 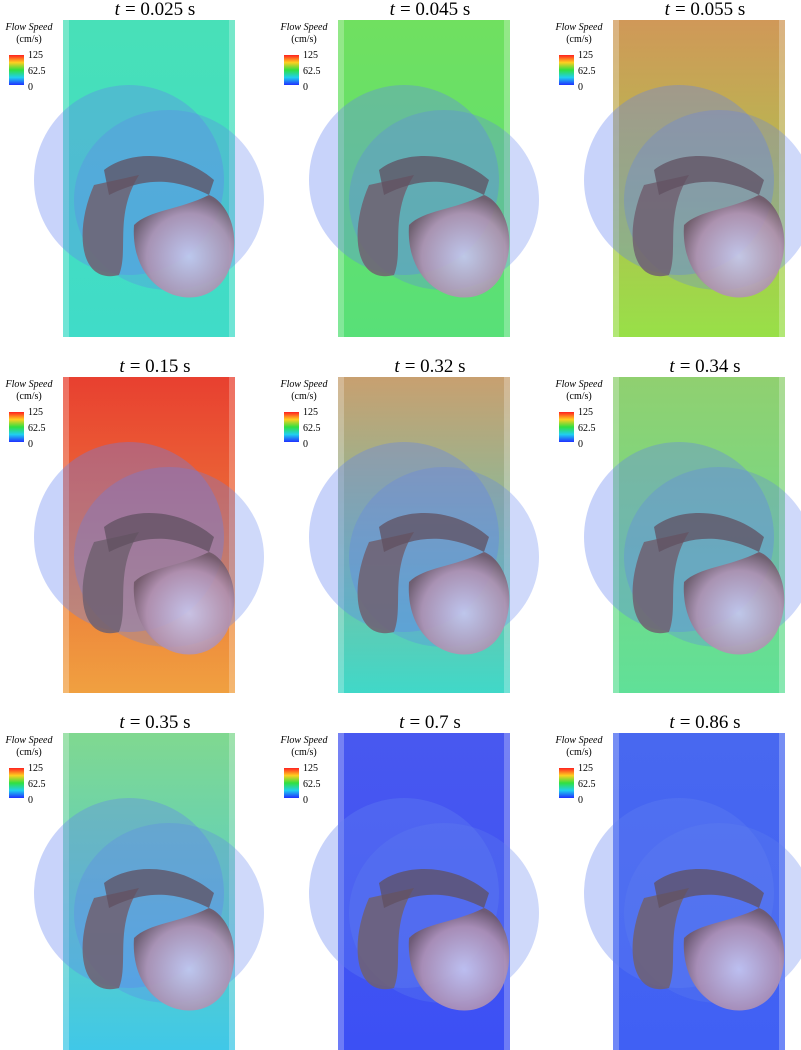 I want to click on time-value: = 0.32 s, so click(x=435, y=366).